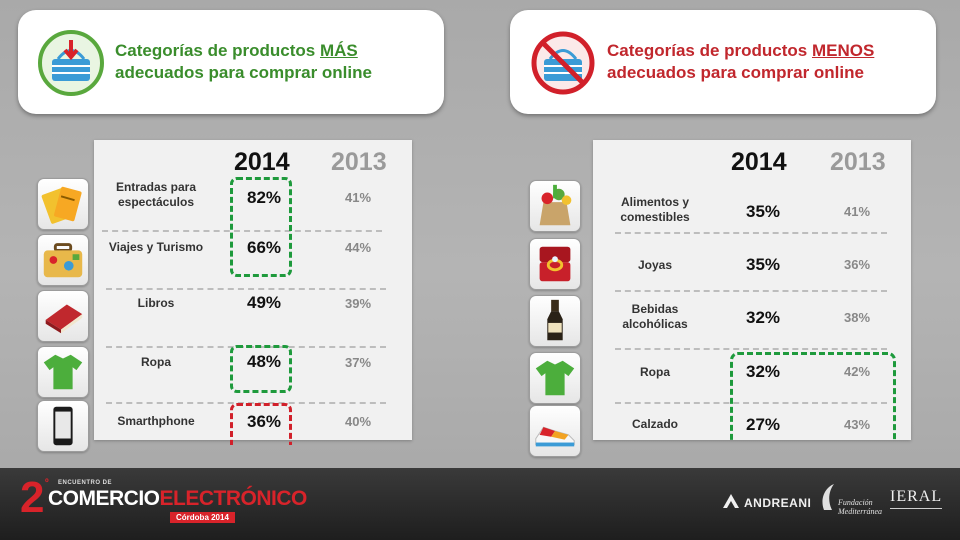  I want to click on value-2013: 42%, so click(857, 371).